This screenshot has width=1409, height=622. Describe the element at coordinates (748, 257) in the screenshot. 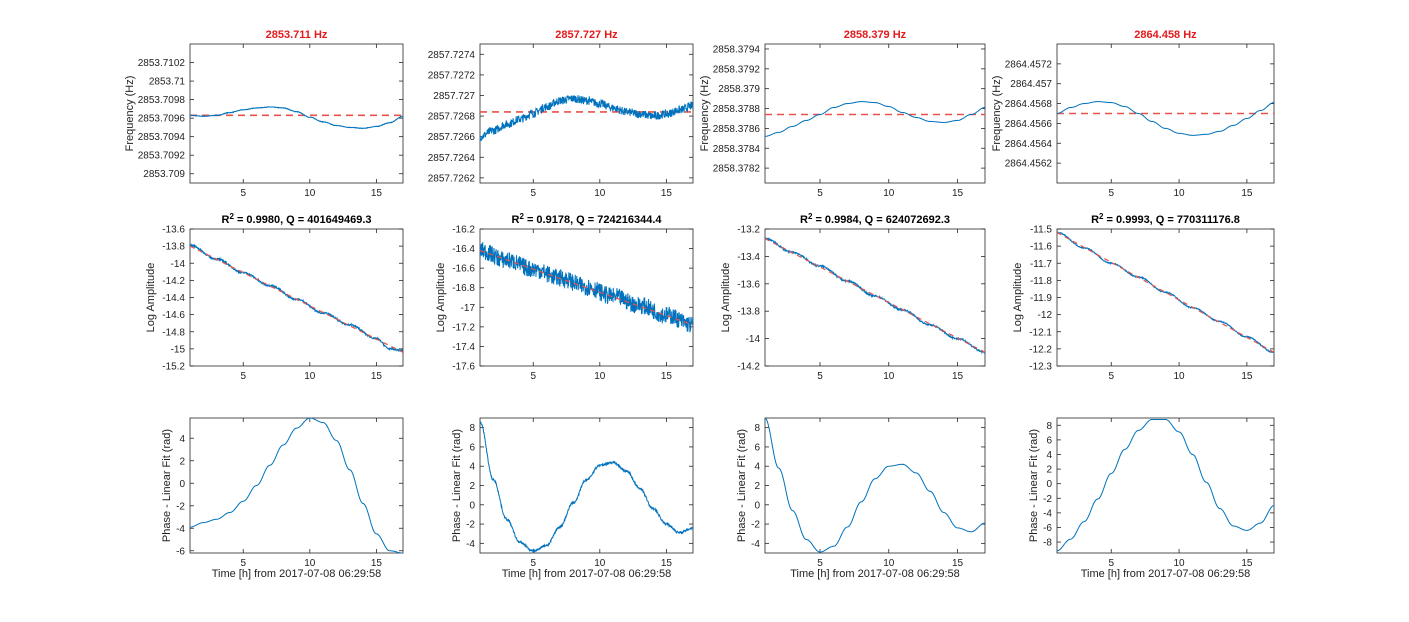

I see `y-tick-label: -13.4` at that location.